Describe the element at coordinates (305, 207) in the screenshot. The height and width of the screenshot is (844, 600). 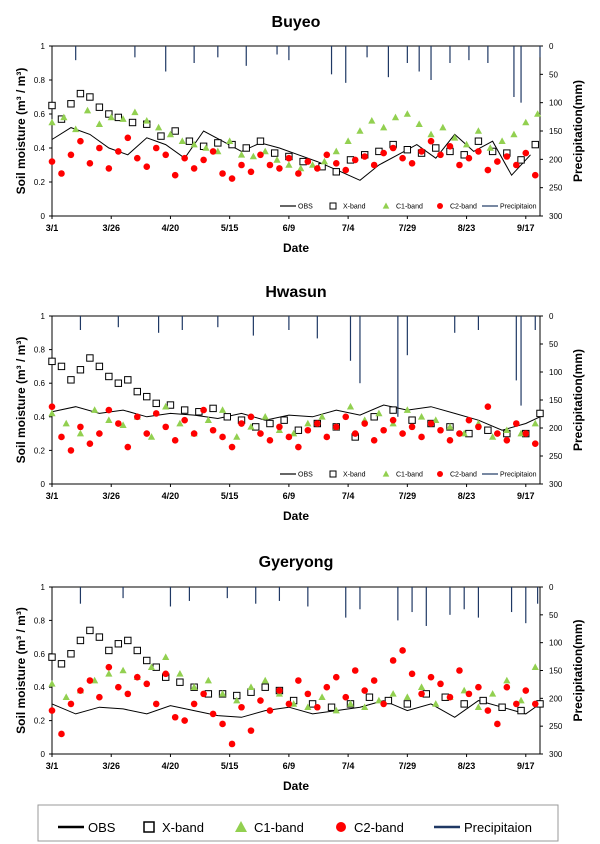
I see `inner-legend-obs-label: OBS` at that location.